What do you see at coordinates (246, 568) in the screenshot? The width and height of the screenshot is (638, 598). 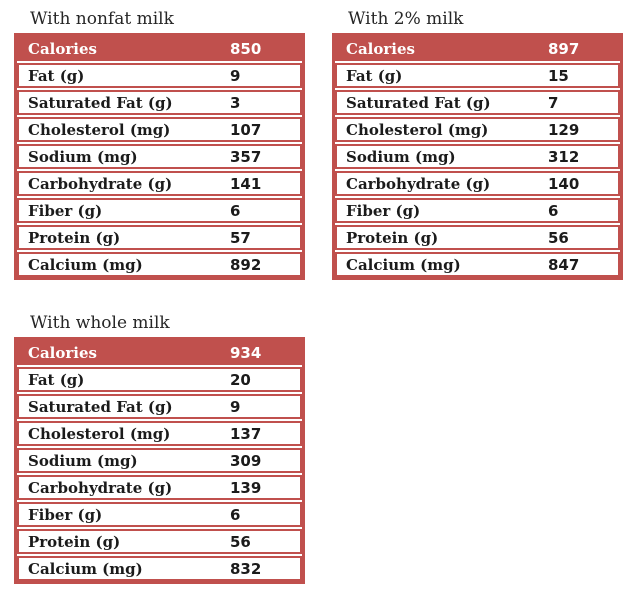 I see `row-value: 832` at bounding box center [246, 568].